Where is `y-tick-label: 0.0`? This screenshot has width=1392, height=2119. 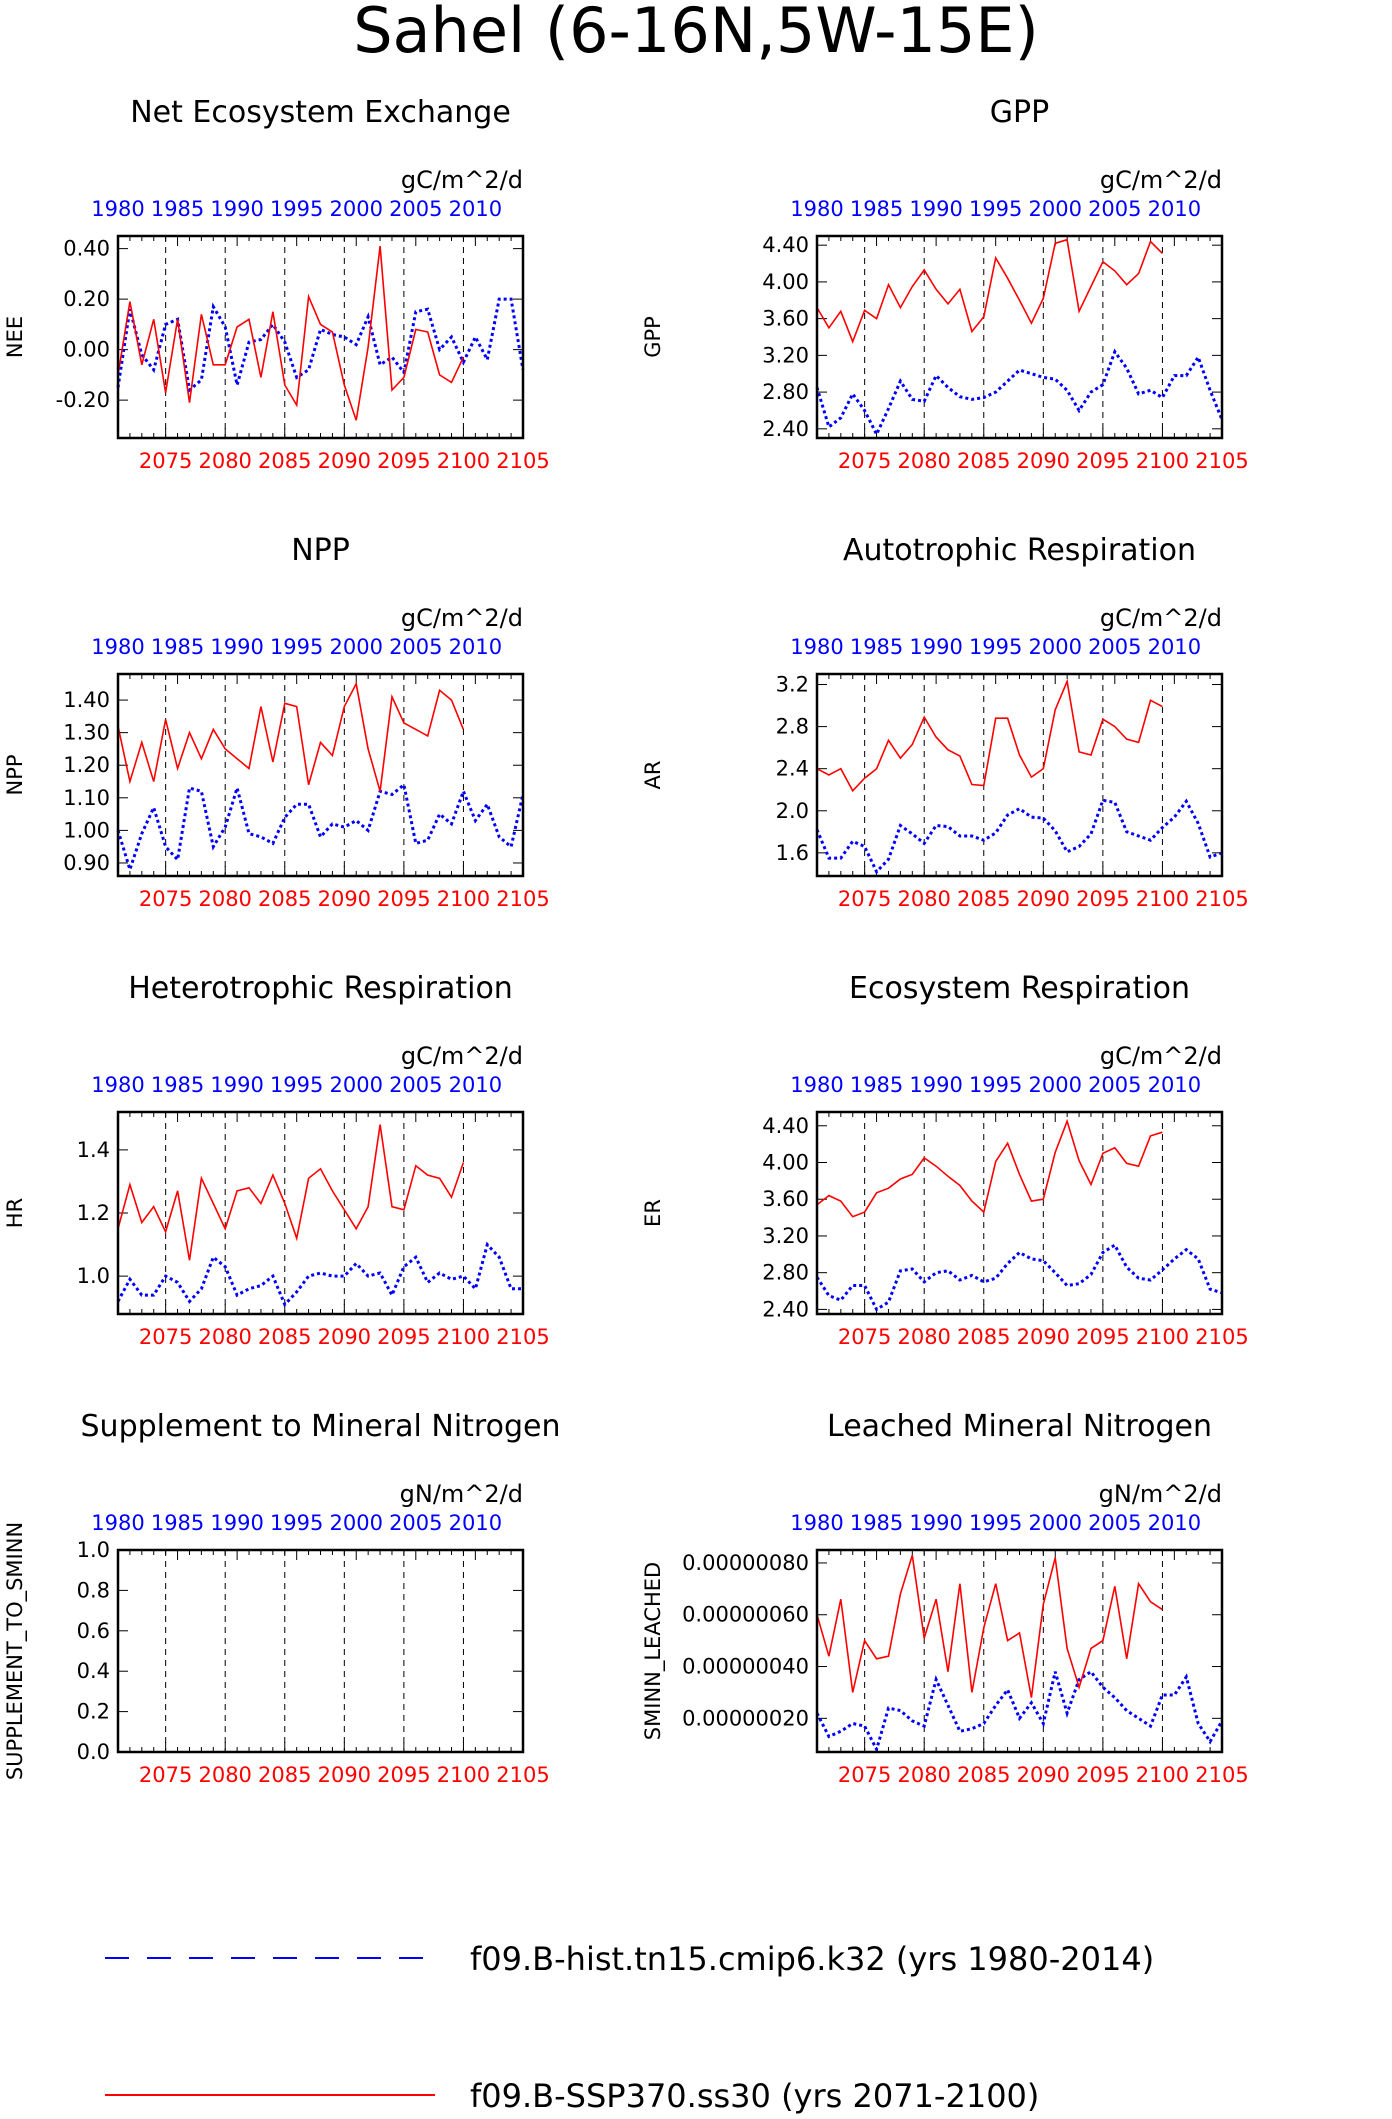
y-tick-label: 0.0 is located at coordinates (93, 1752).